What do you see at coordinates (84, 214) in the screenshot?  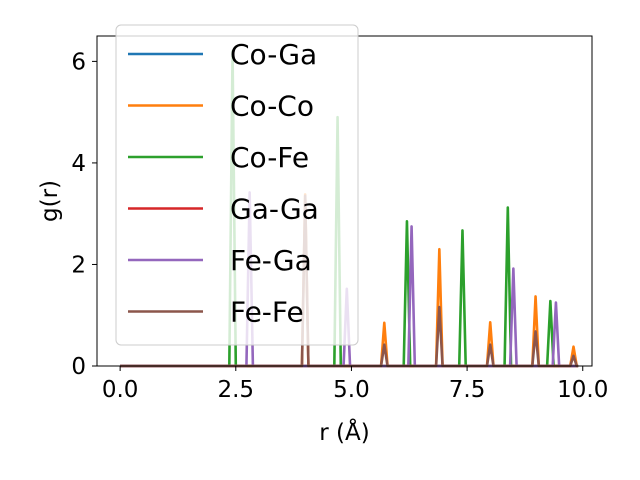 I see `y-axis-ticks: 0 2 4 6` at bounding box center [84, 214].